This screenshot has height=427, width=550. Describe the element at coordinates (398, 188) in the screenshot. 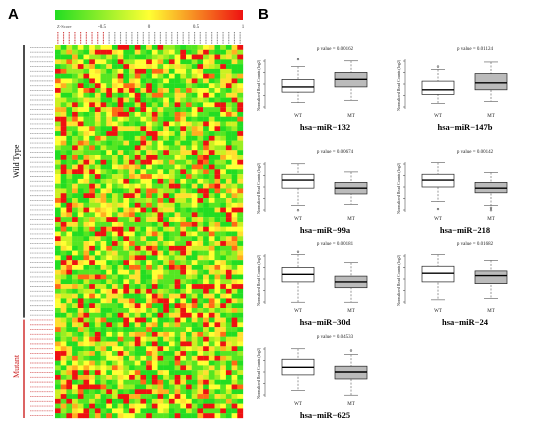

I see `y-axis-label: Normalized Read Counts (log2)` at that location.